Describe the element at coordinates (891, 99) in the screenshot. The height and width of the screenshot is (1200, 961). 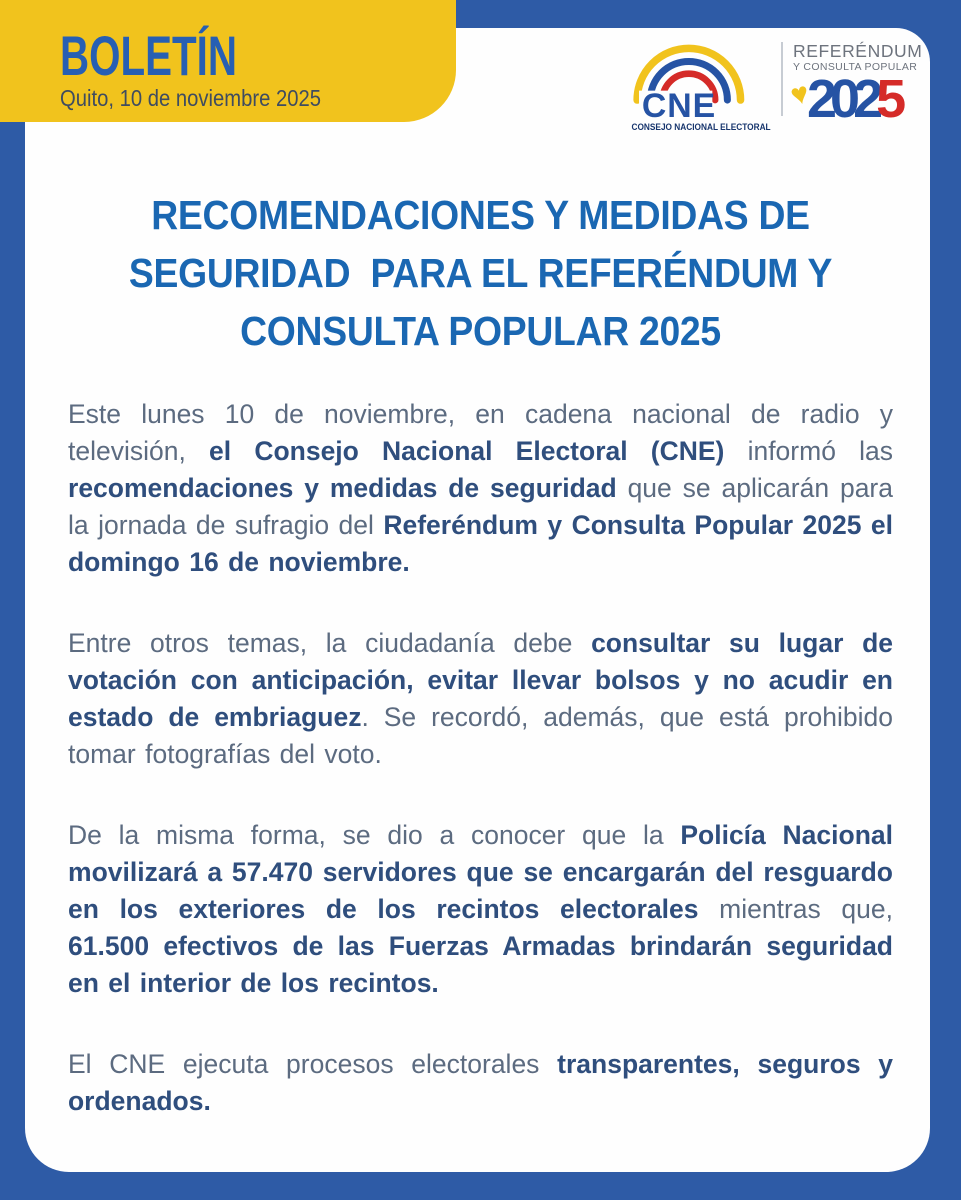
I see `year-digit: 5` at that location.